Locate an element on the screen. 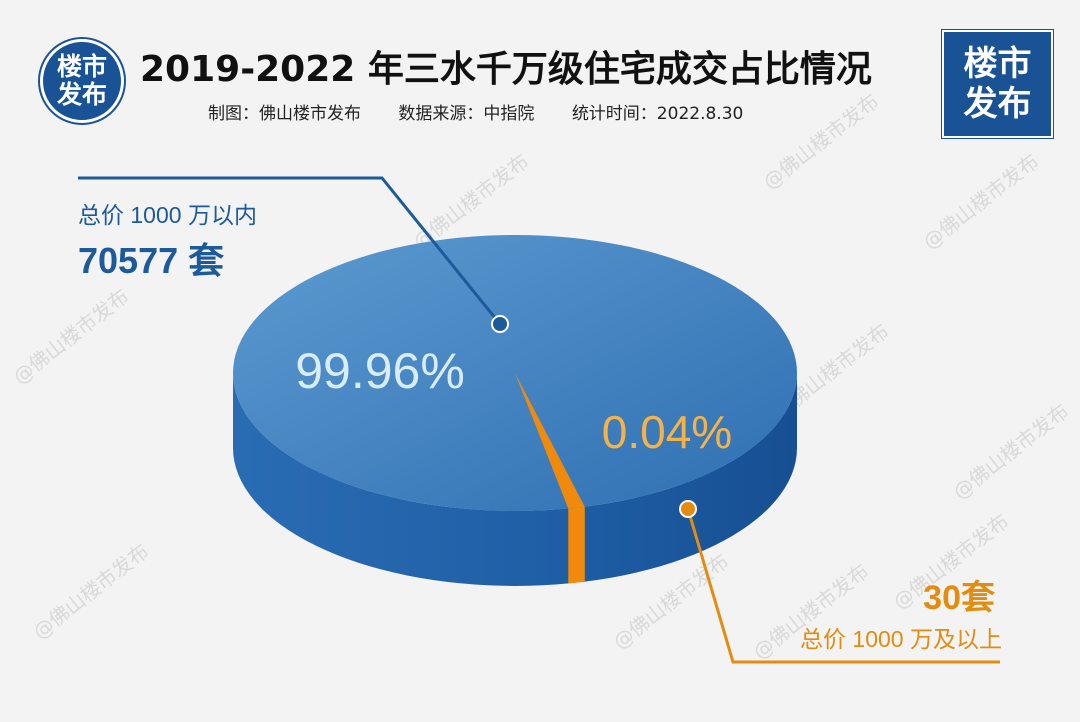  chart-subtitle: 制图：佛山楼市发布 数据来源：中指院 统计时间：2022.8.30 is located at coordinates (491, 111).